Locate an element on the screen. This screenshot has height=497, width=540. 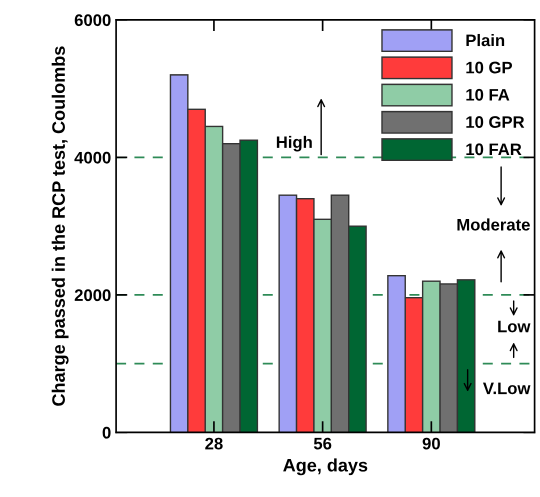
y-tick-label: 4000 is located at coordinates (92, 158).